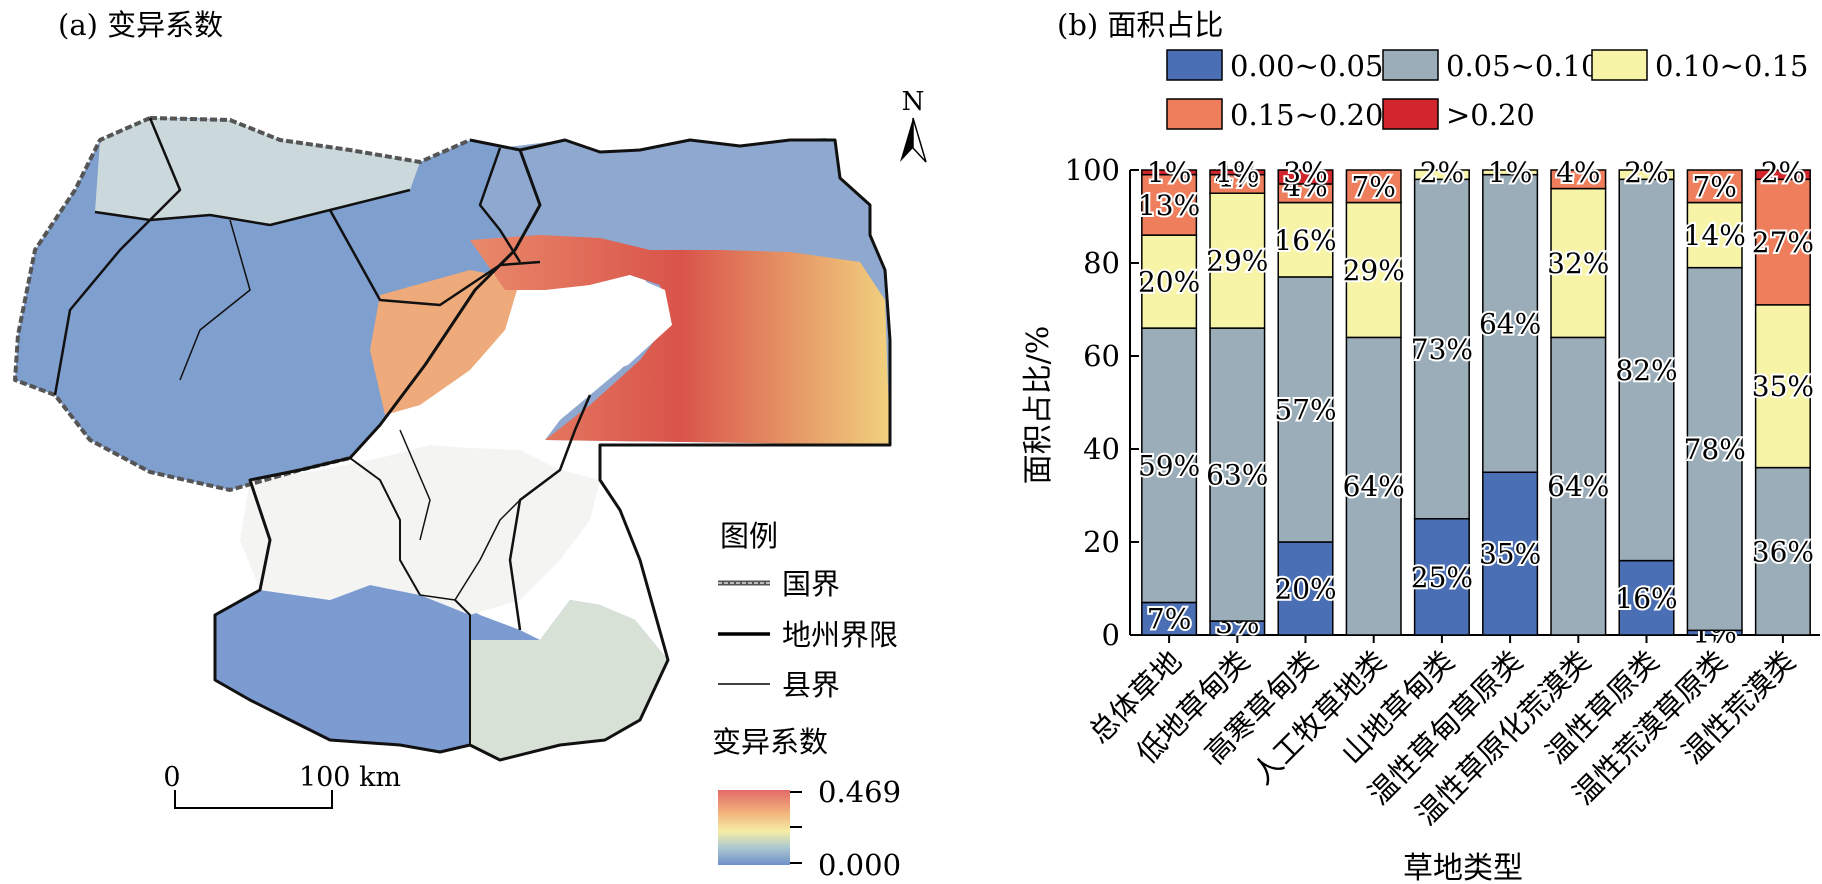 The image size is (1822, 884). I want to click on x-axis-label: 草地类型, so click(1463, 867).